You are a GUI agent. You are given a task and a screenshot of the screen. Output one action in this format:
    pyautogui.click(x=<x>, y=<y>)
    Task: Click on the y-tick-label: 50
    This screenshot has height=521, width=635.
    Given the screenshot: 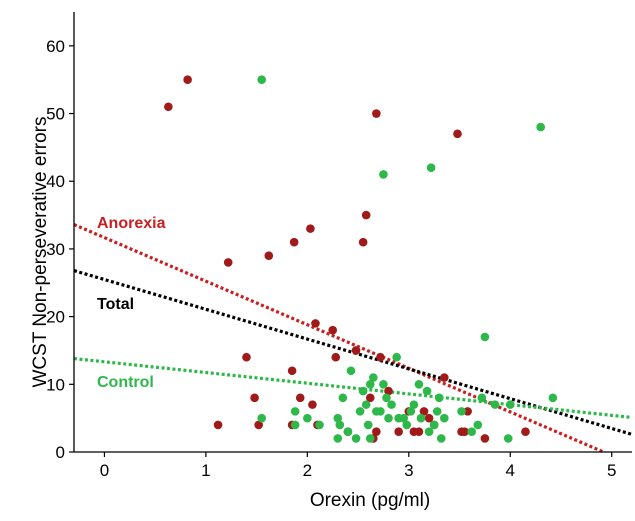 What is the action you would take?
    pyautogui.click(x=55, y=114)
    